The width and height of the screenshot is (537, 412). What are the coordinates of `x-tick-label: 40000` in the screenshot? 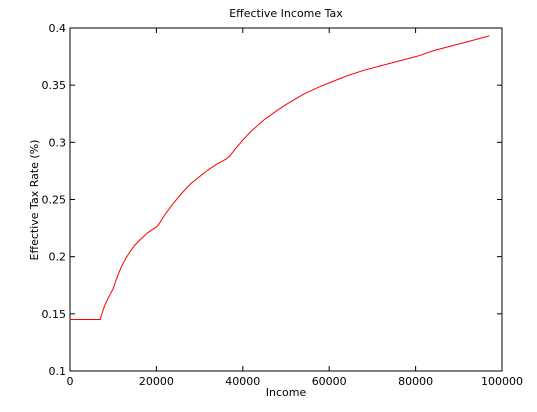 It's located at (242, 381).